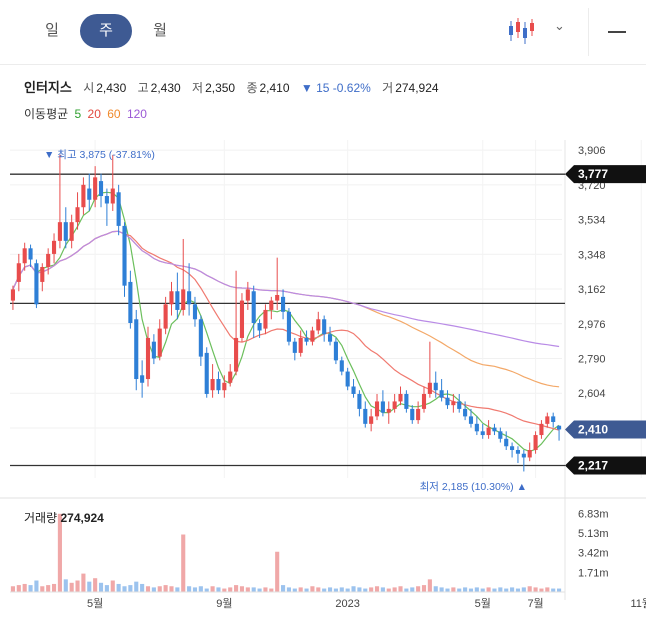 The width and height of the screenshot is (646, 636). I want to click on ma-5-label: 5, so click(78, 114).